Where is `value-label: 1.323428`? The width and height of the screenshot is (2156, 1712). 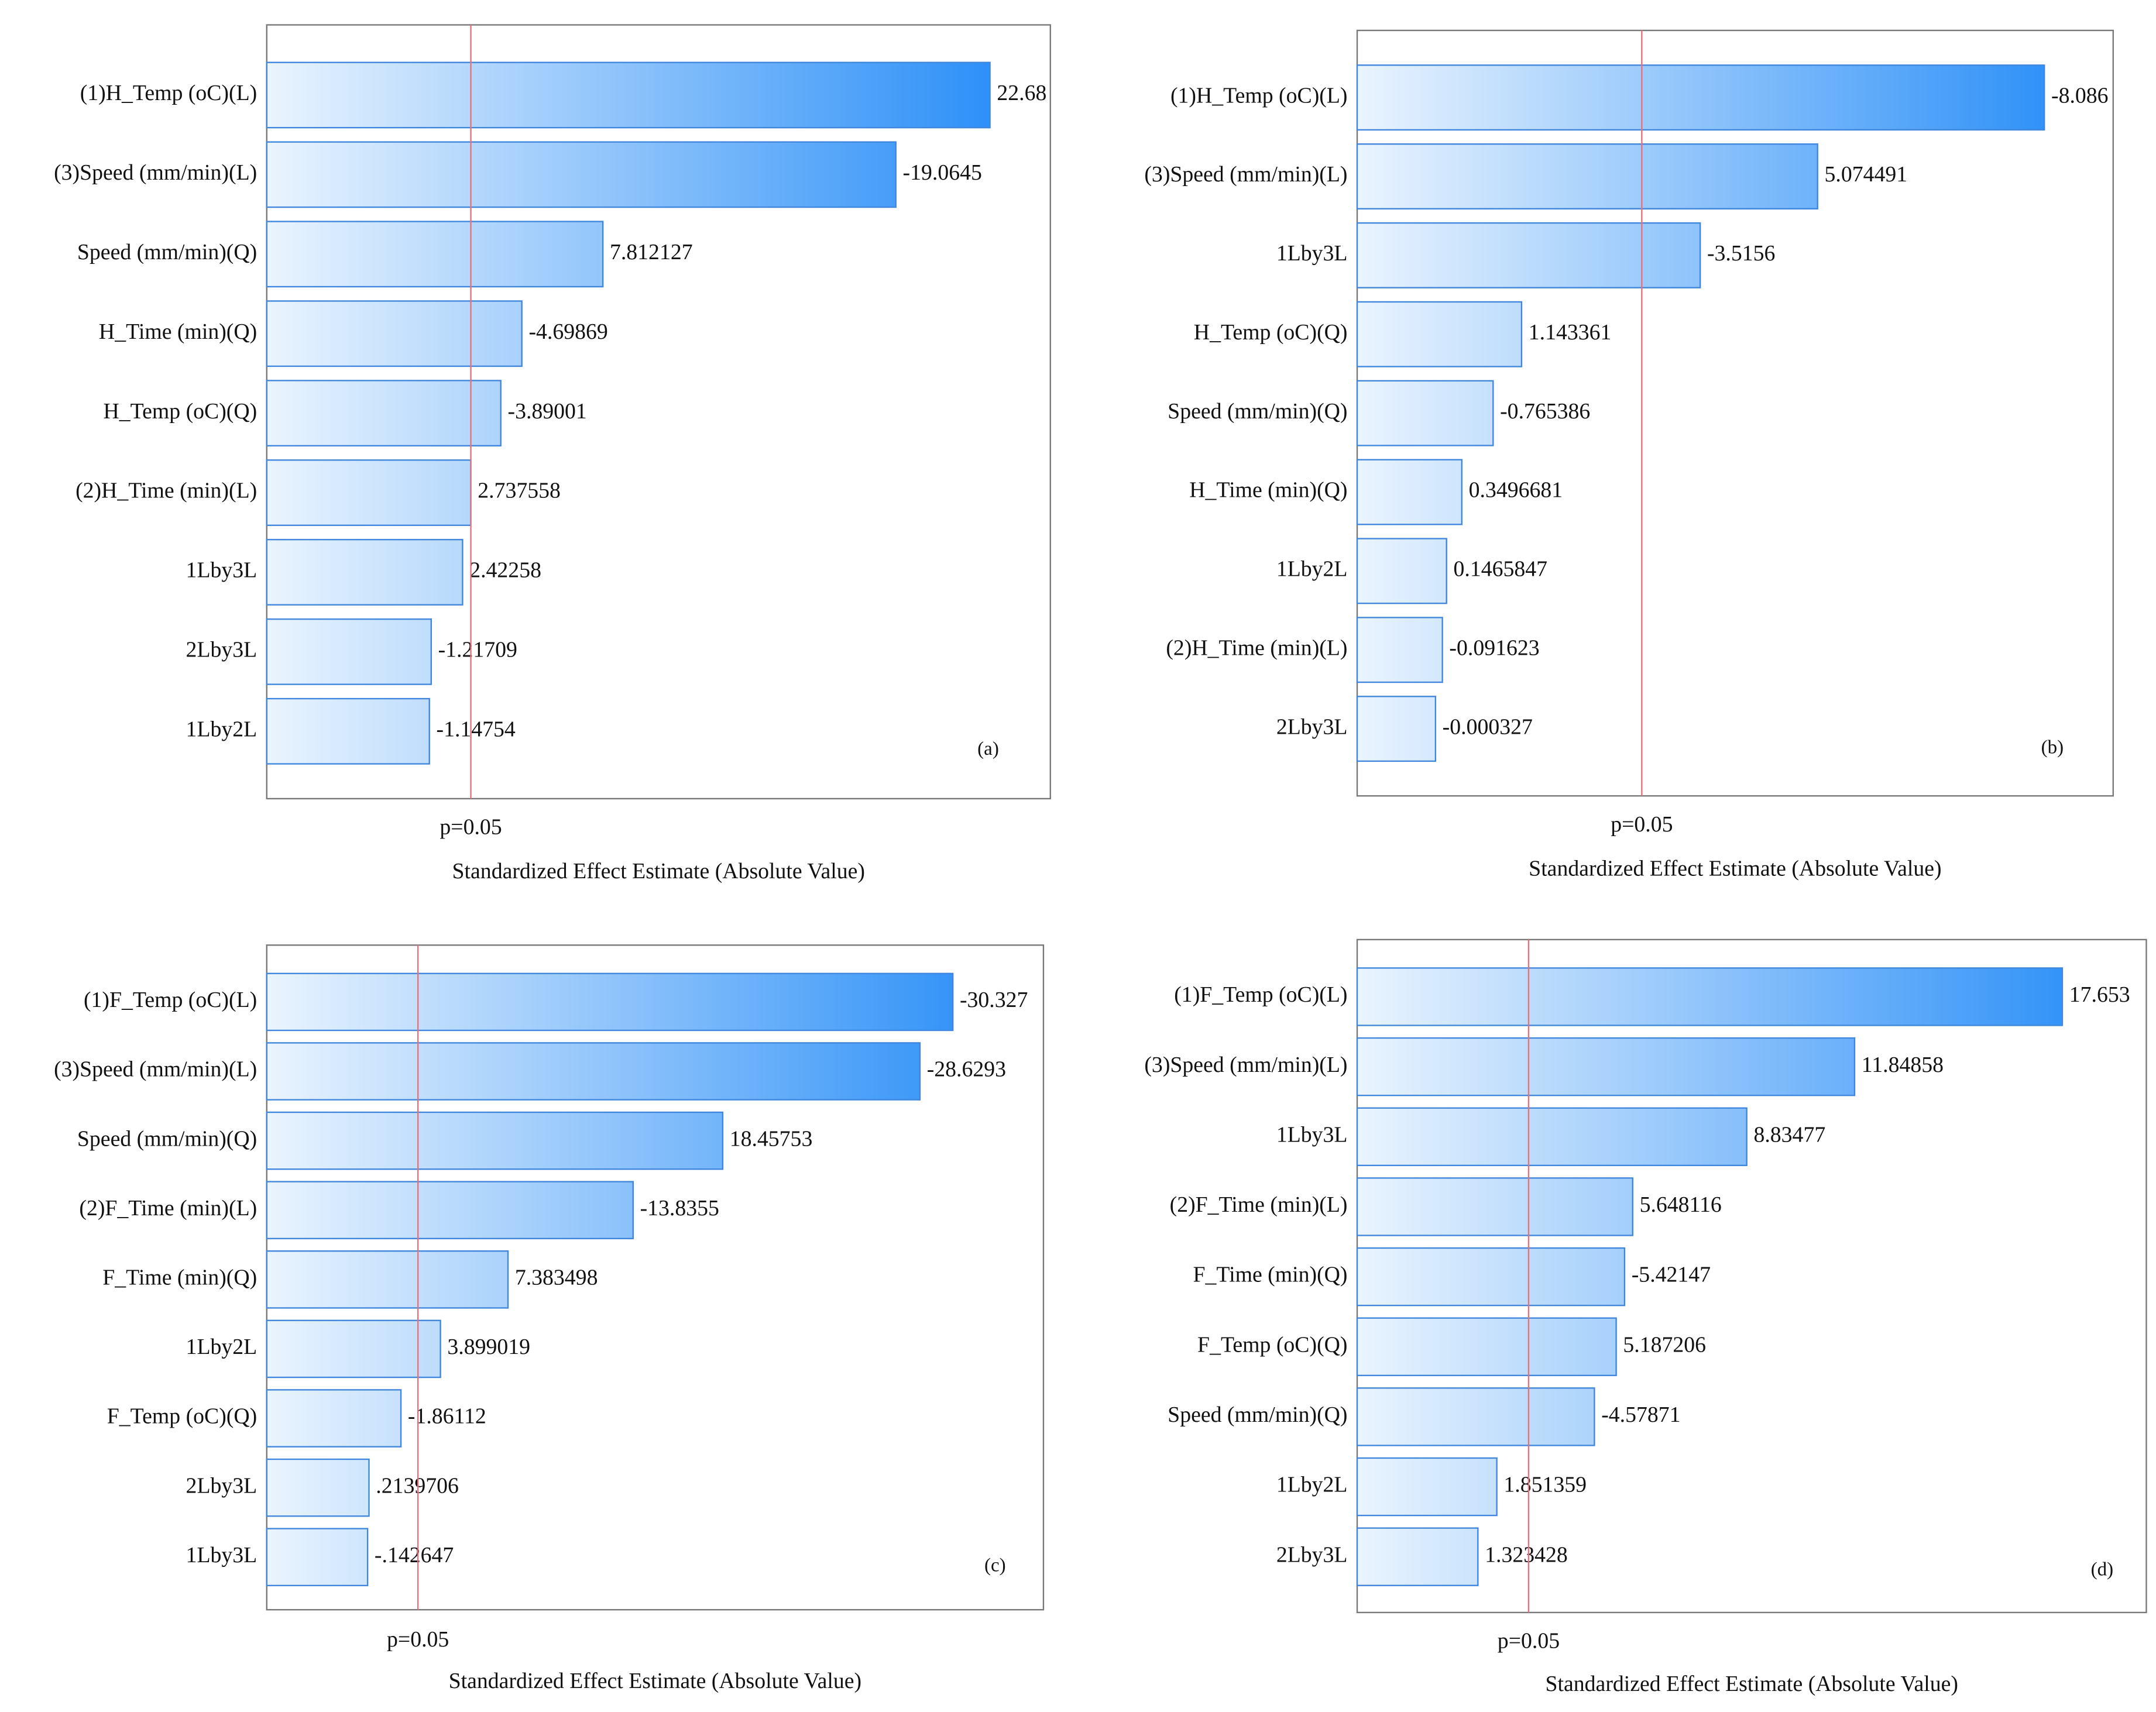
value-label: 1.323428 is located at coordinates (1527, 1554).